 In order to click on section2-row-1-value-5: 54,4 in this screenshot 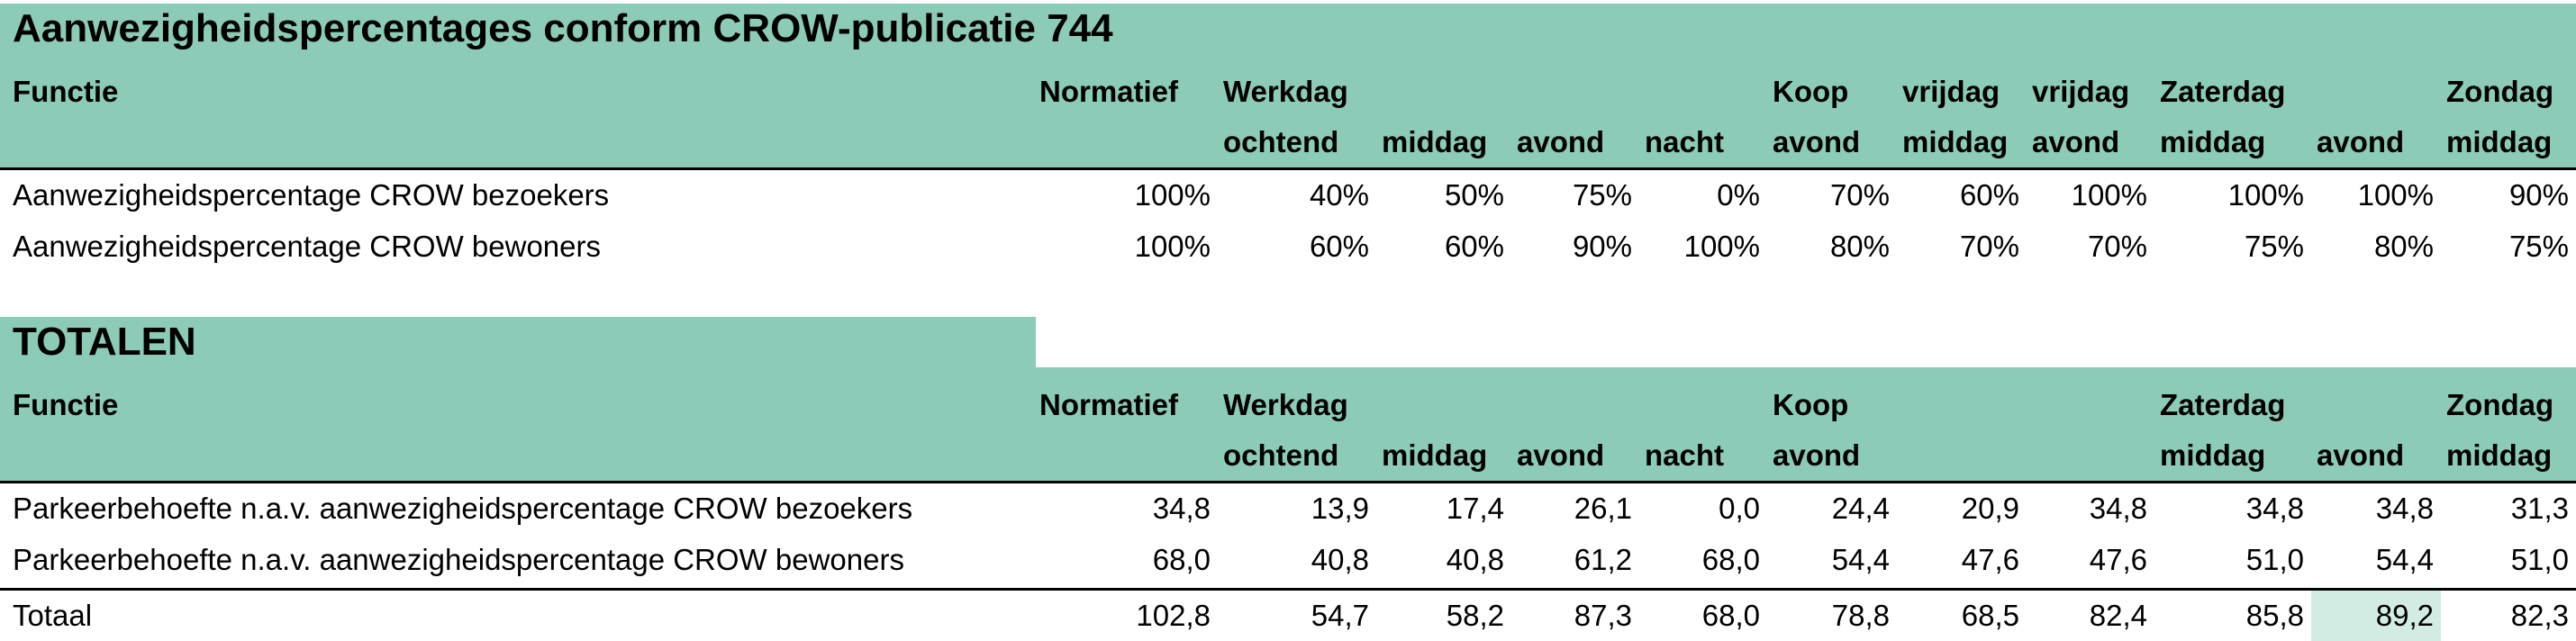, I will do `click(1860, 559)`.